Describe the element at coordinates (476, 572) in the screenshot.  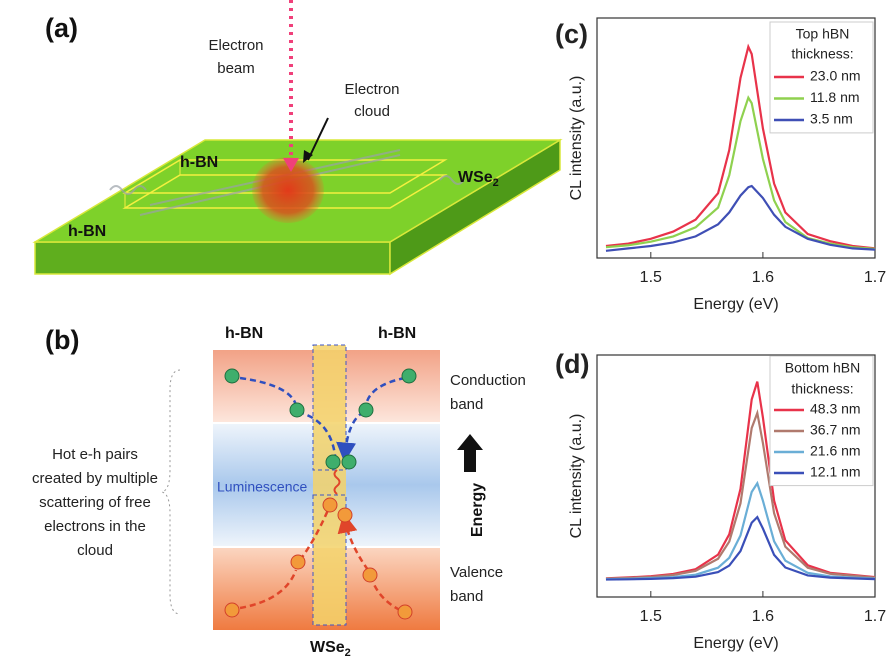
I see `valence-label: Valence` at that location.